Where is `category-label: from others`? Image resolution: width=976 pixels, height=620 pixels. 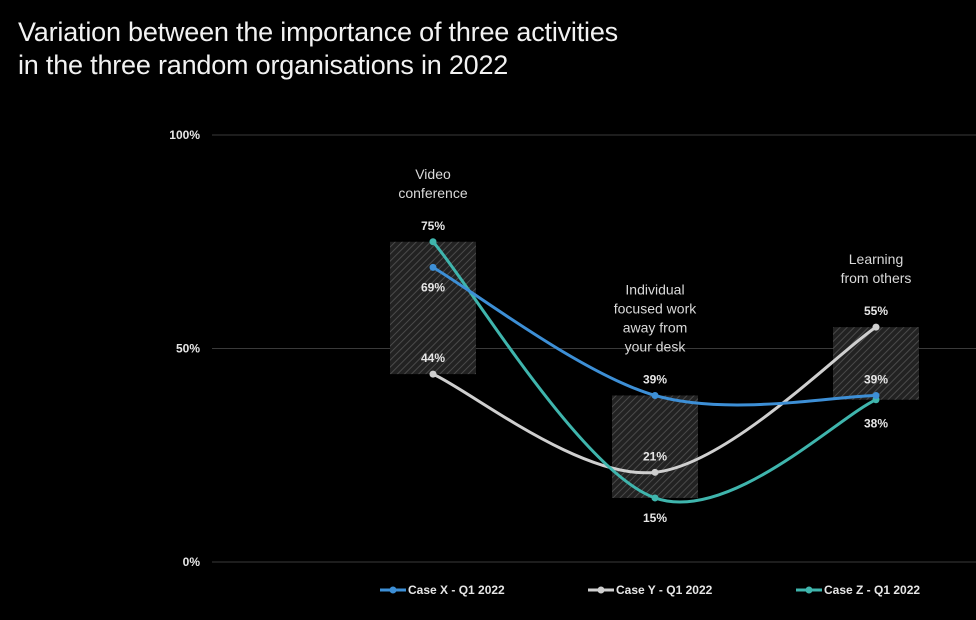
category-label: from others is located at coordinates (876, 278).